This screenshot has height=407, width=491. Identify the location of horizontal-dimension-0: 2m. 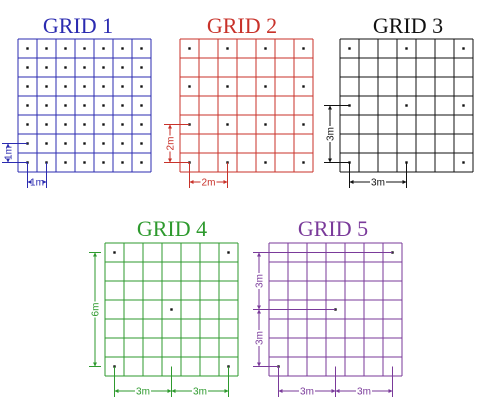
(208, 182).